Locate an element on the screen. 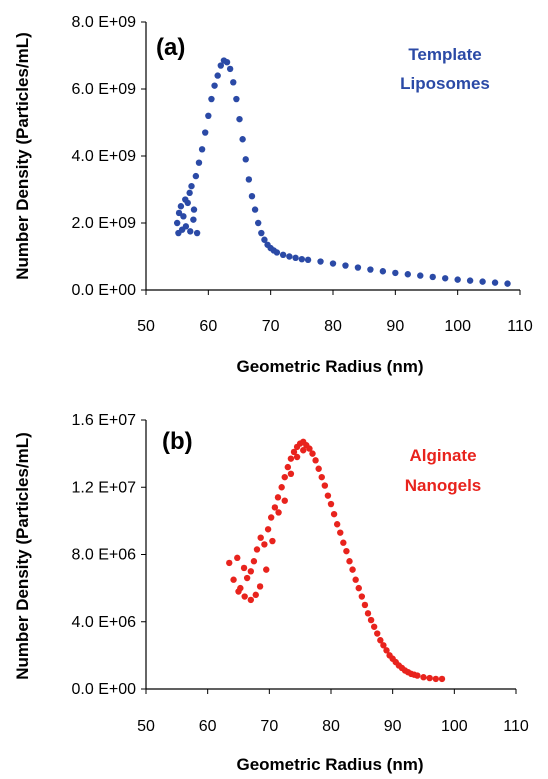 The image size is (548, 779). y-tick-label-b: 1.6 E+07 is located at coordinates (104, 420).